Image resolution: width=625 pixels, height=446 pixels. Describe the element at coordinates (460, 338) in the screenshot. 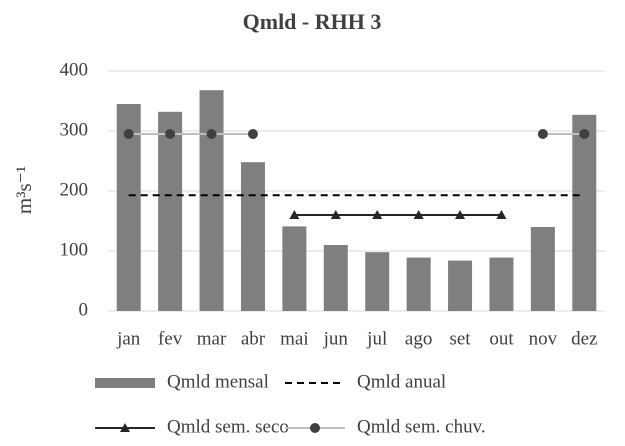

I see `x-tick-label: set` at that location.